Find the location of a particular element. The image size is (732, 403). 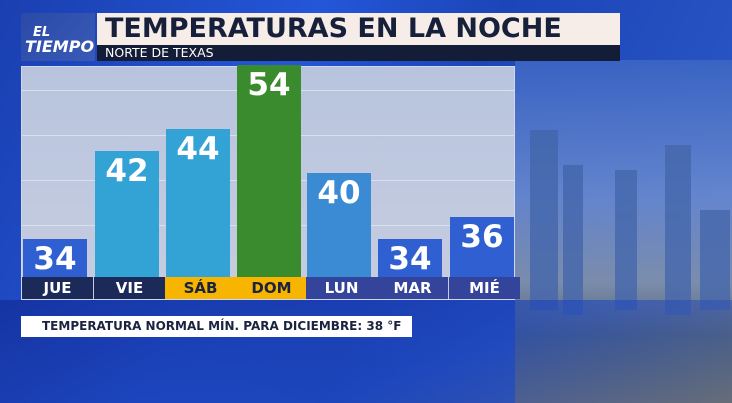

bar-1: 42 is located at coordinates (127, 214).